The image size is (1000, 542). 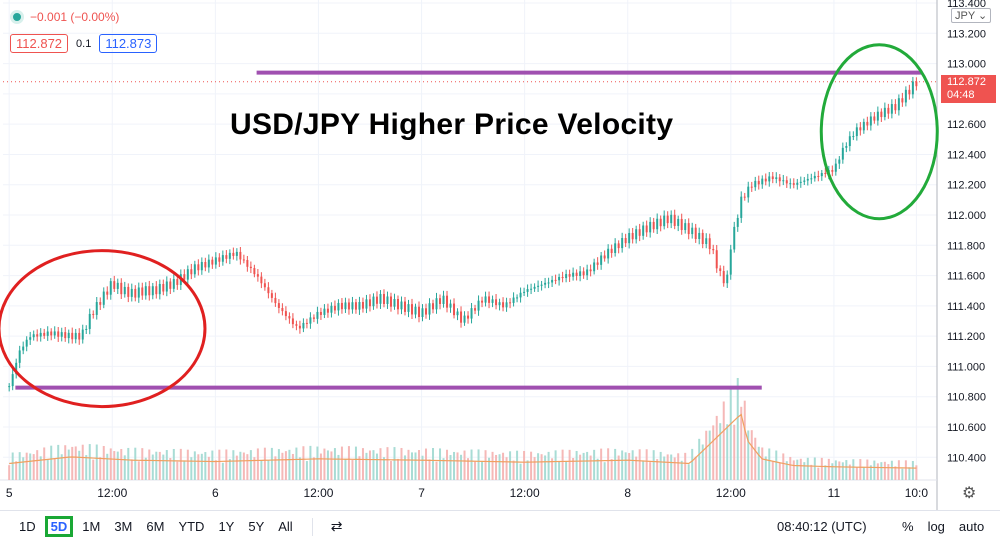 What do you see at coordinates (822, 526) in the screenshot?
I see `utc-clock: 08:40:12 (UTC)` at bounding box center [822, 526].